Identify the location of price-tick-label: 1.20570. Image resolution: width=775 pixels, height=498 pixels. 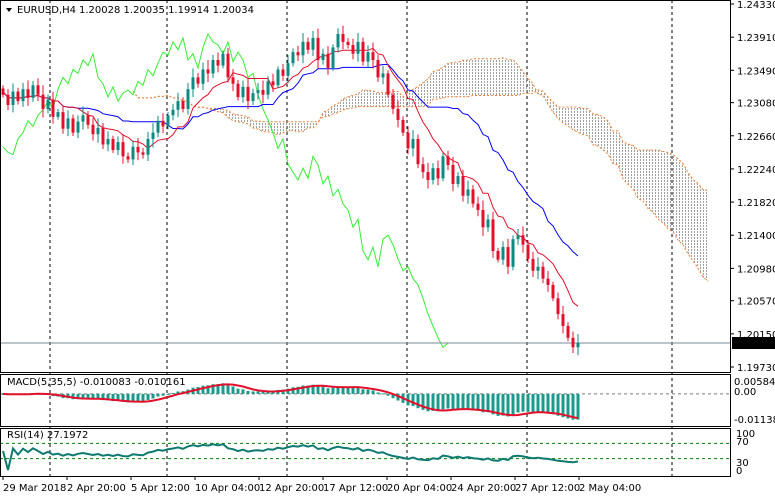
(756, 302).